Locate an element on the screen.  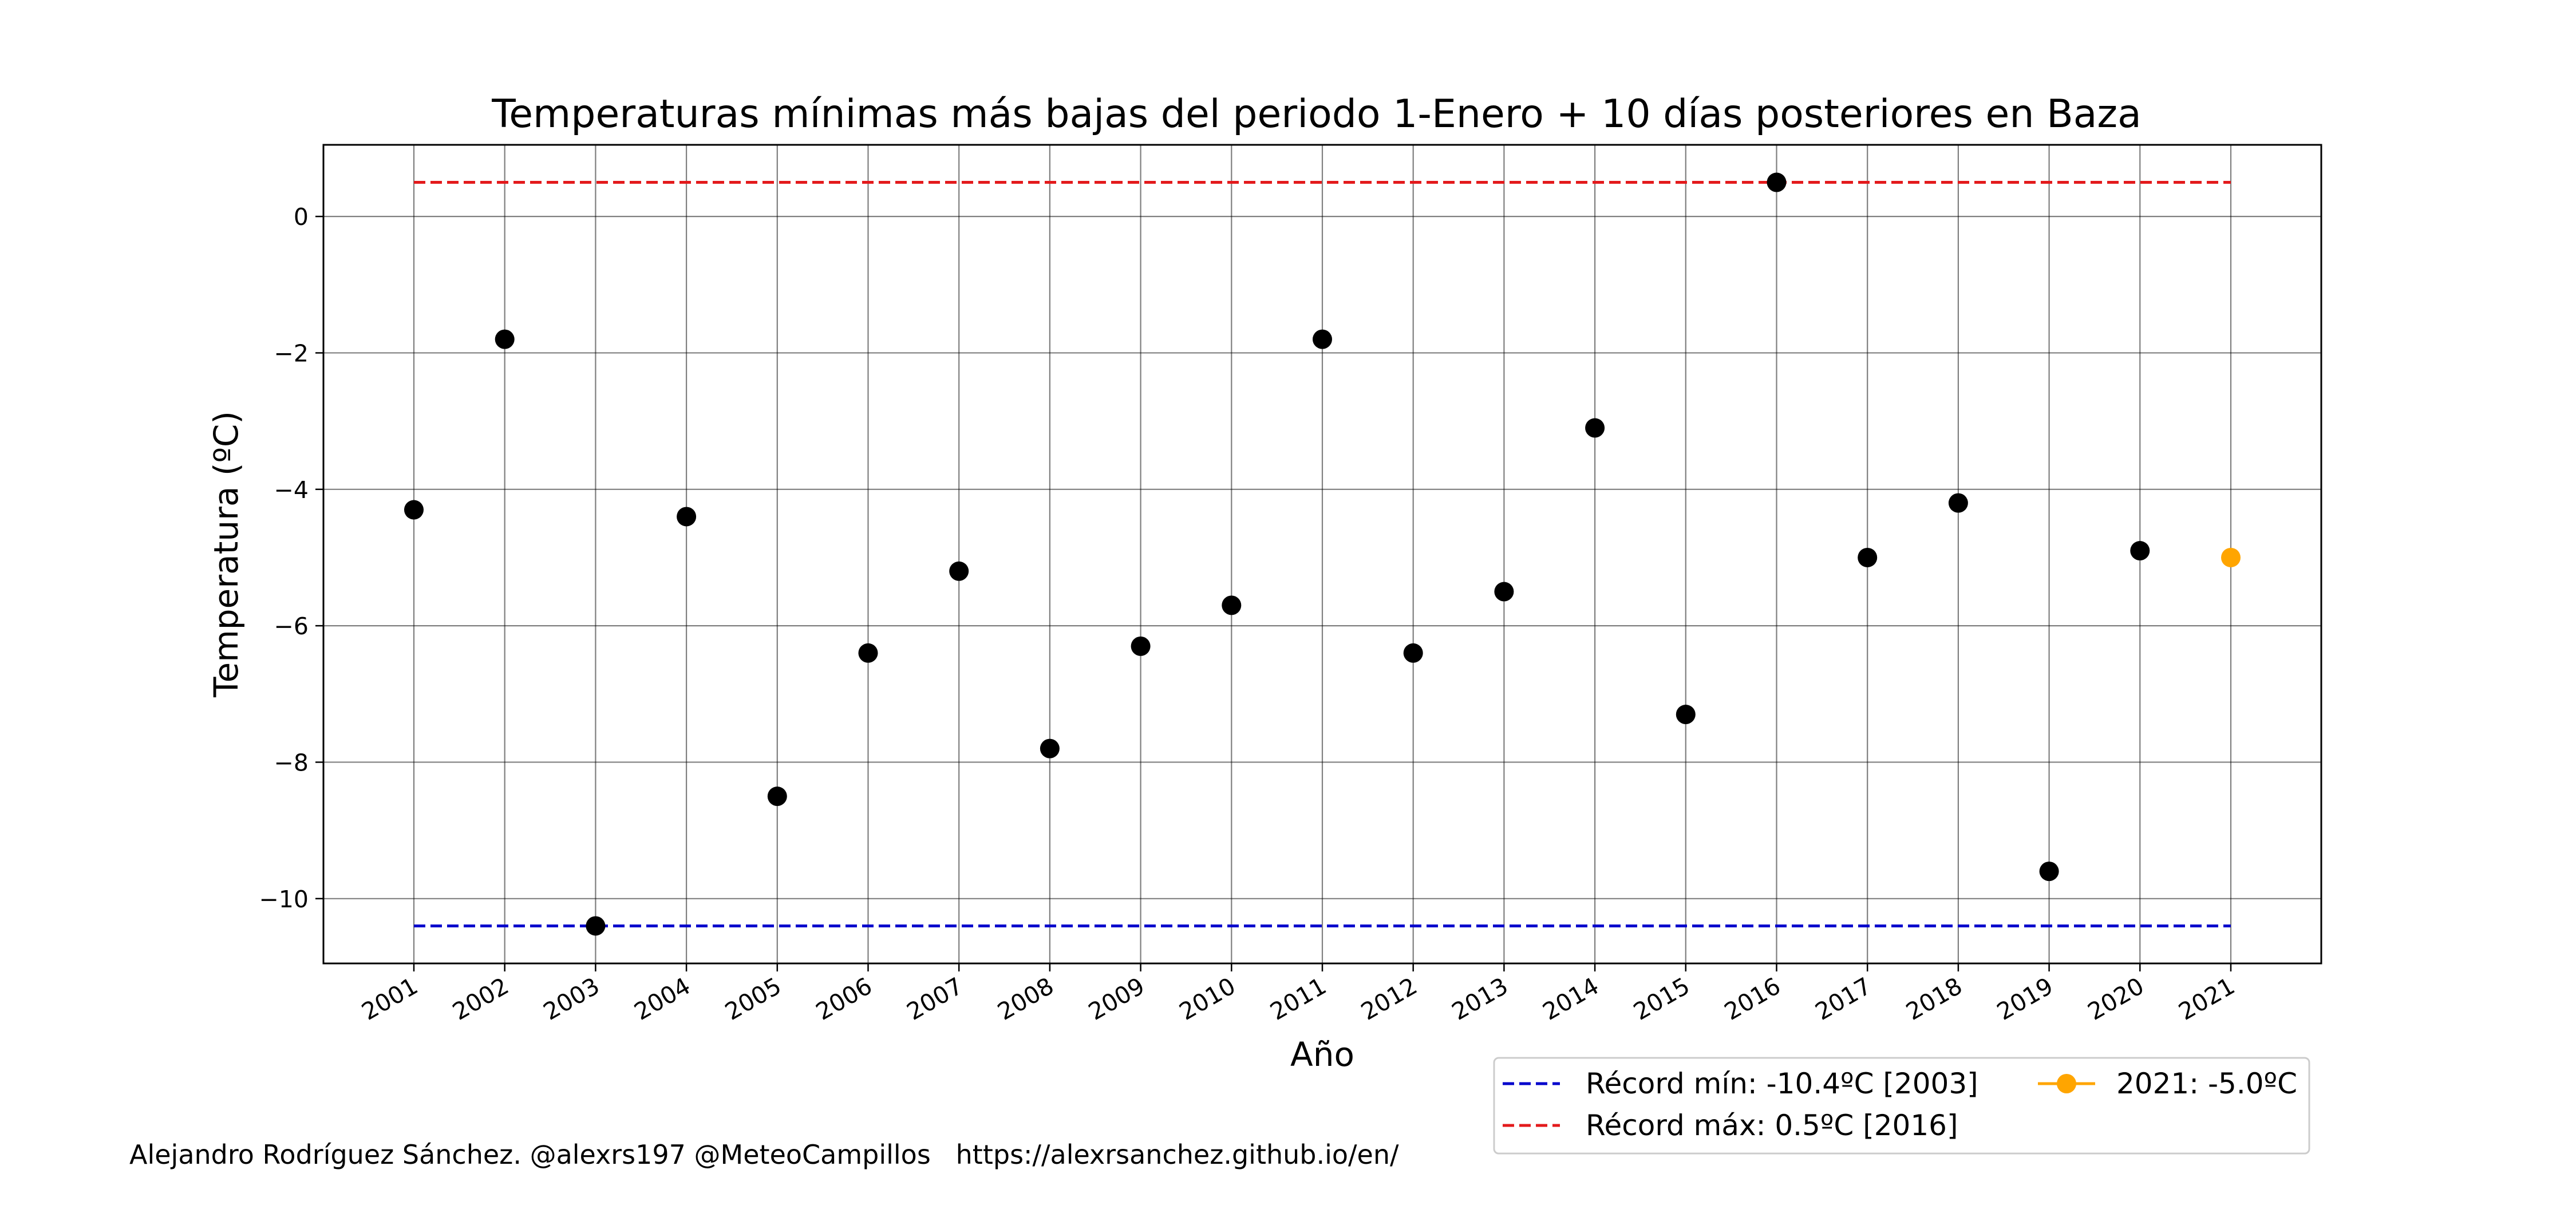
y-tick-label: −4 is located at coordinates (291, 490).